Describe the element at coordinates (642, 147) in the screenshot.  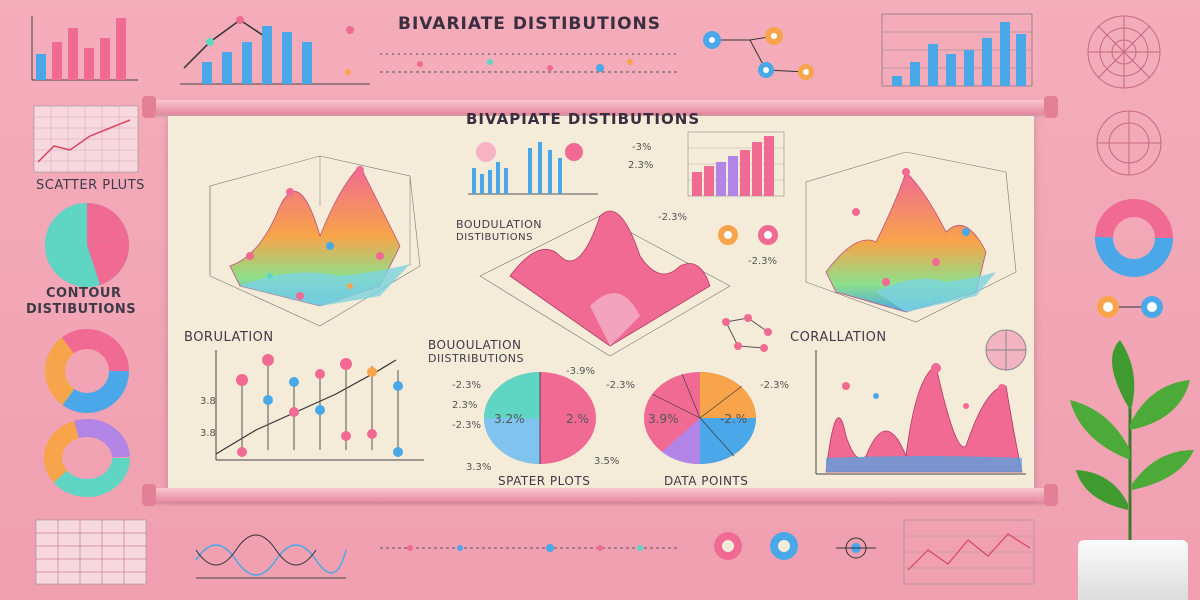
I see `pct-label: -3%` at that location.